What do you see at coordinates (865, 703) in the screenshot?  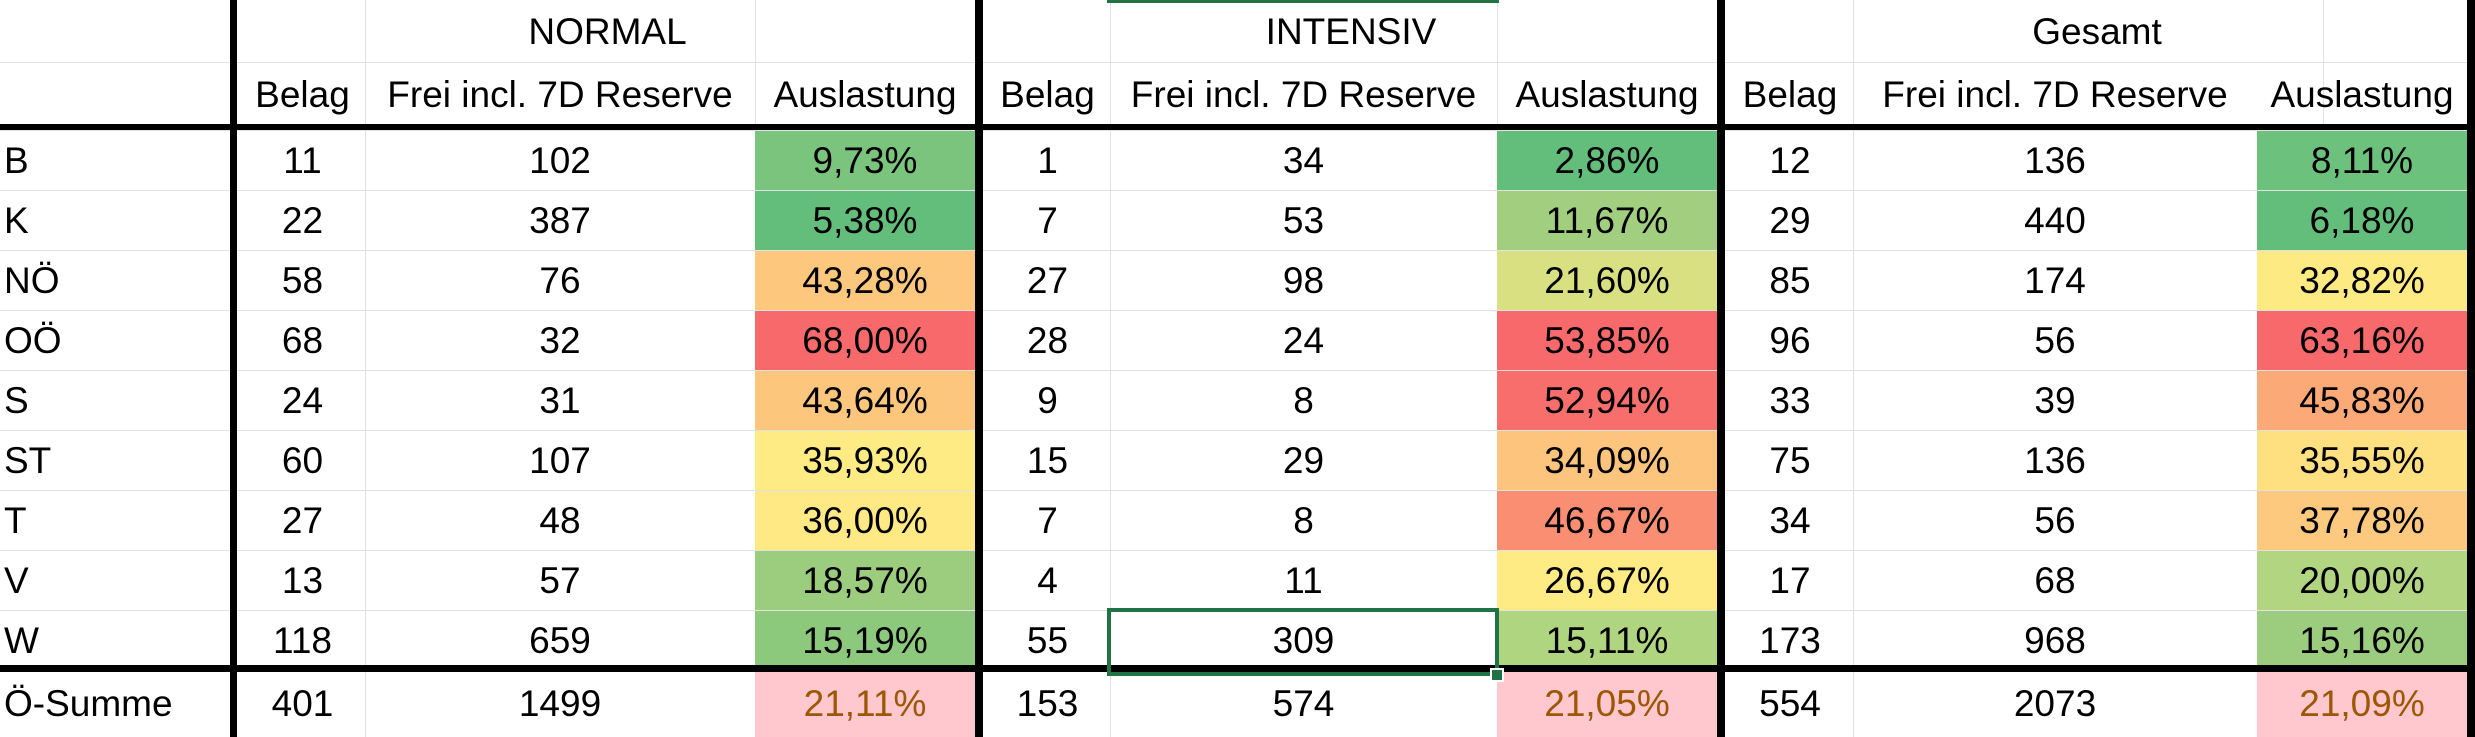 I see `summary-cell: 21,11%` at bounding box center [865, 703].